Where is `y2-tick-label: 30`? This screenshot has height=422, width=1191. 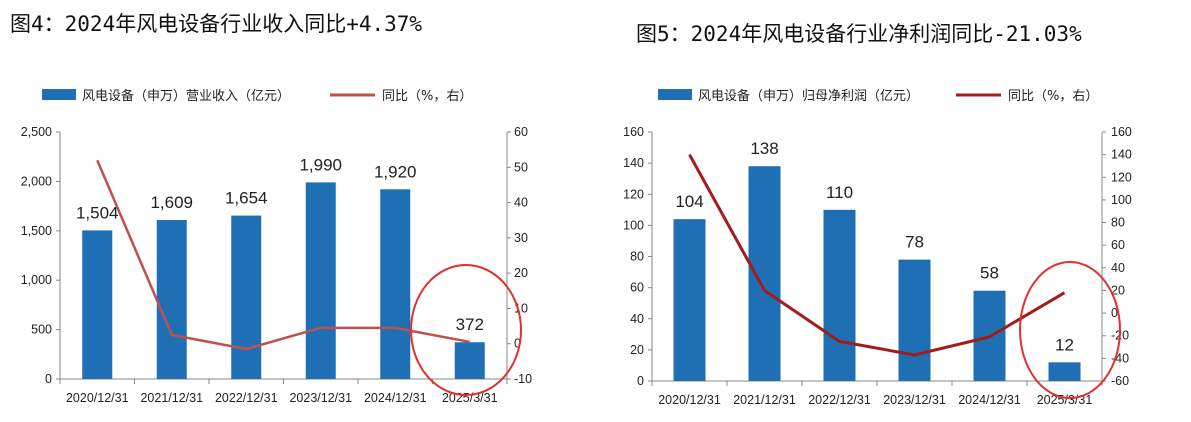 y2-tick-label: 30 is located at coordinates (521, 238).